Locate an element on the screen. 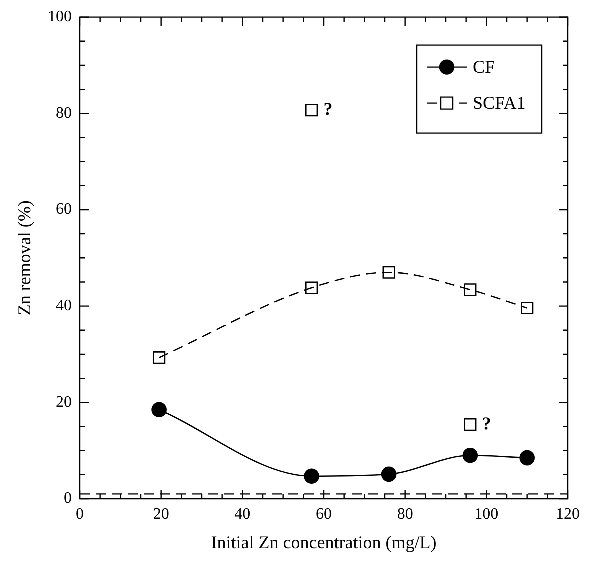 The width and height of the screenshot is (594, 565). x-tick-label: 80 is located at coordinates (405, 515).